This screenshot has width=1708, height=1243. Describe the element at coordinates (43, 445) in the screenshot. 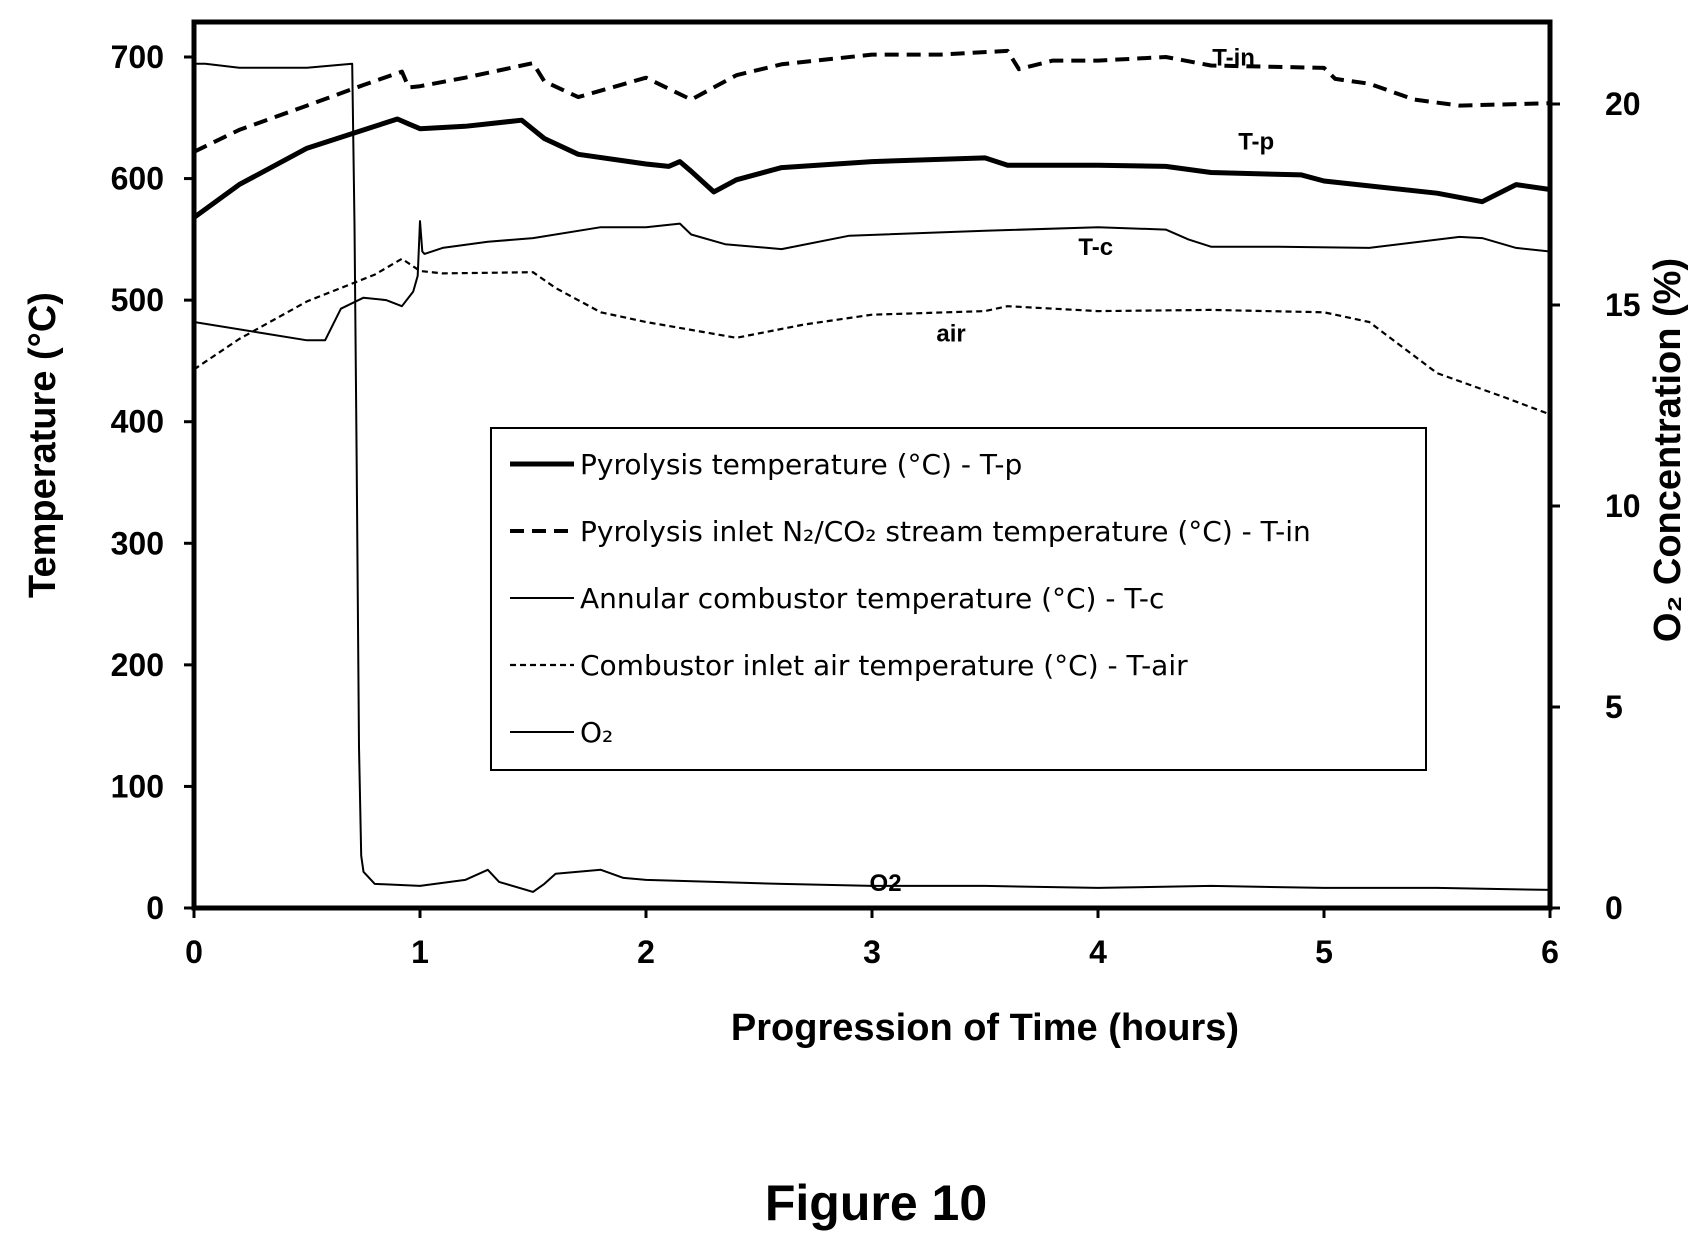

I see `y-axis-left-title: Temperature (°C)` at that location.